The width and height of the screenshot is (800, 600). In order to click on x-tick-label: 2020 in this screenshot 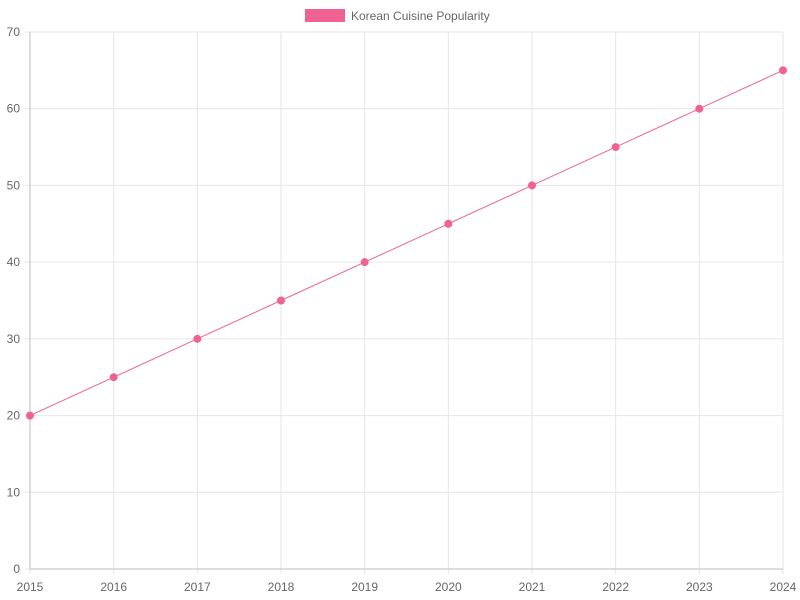, I will do `click(448, 587)`.